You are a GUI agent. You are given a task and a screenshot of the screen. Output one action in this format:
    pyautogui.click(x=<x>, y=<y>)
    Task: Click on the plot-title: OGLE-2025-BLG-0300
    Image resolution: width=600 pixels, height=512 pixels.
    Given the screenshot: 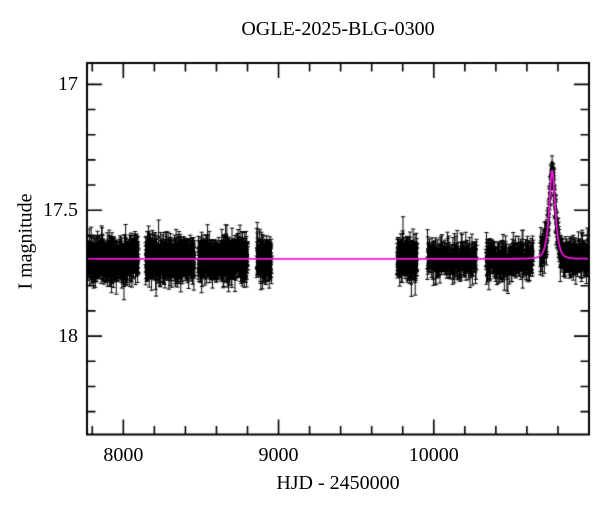 What is the action you would take?
    pyautogui.click(x=338, y=29)
    